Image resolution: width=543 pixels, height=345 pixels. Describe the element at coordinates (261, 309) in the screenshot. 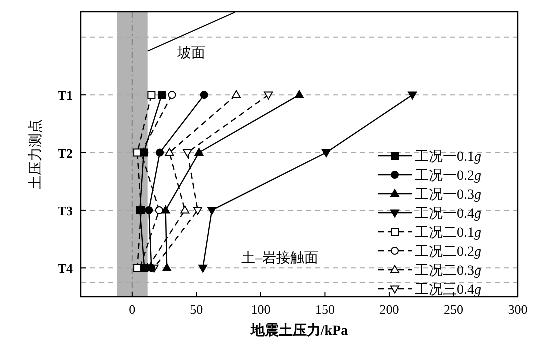

I see `x-tick-label: 100` at that location.